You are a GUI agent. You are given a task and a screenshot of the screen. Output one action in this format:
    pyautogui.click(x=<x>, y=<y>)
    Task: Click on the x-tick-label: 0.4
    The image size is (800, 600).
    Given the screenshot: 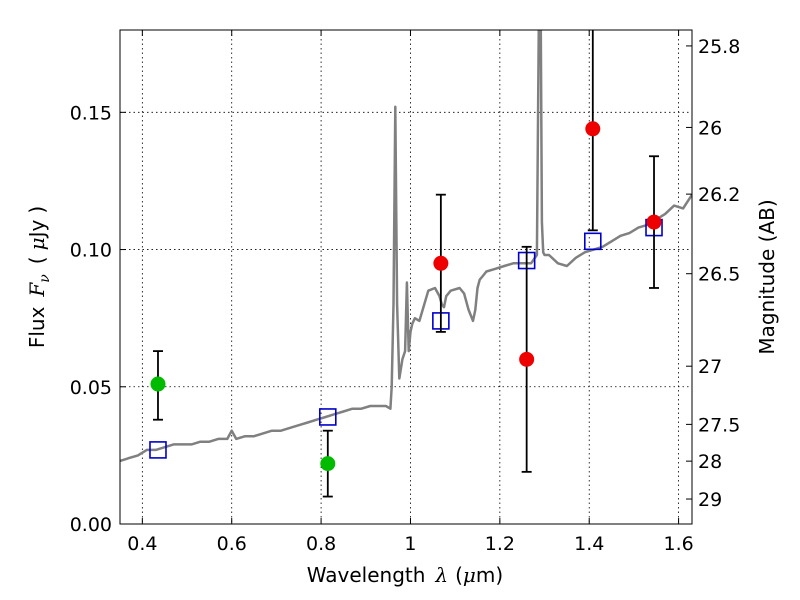 What is the action you would take?
    pyautogui.click(x=142, y=544)
    